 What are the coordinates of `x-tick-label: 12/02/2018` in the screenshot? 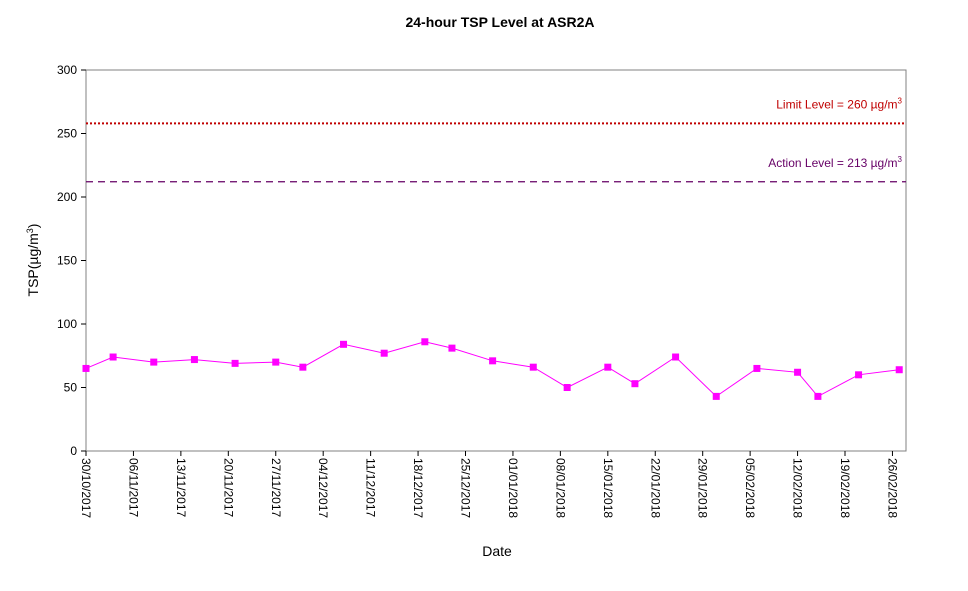 It's located at (798, 488).